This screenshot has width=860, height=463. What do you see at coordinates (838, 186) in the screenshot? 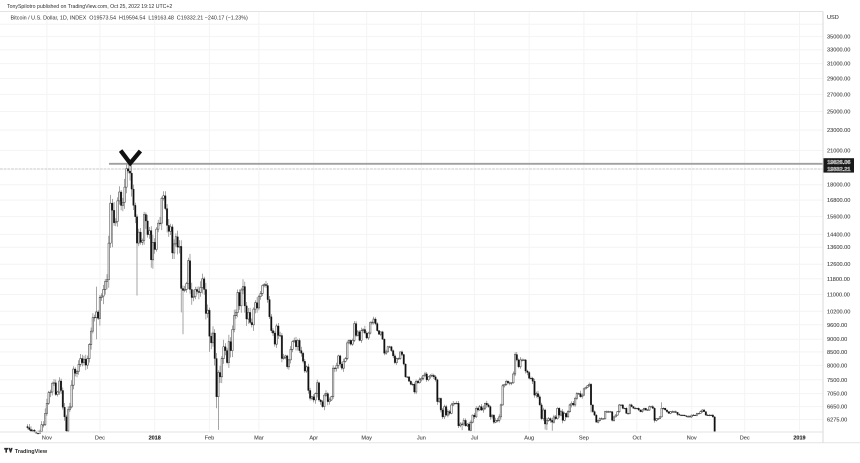
I see `svg-text: 18000.00` at bounding box center [838, 186].